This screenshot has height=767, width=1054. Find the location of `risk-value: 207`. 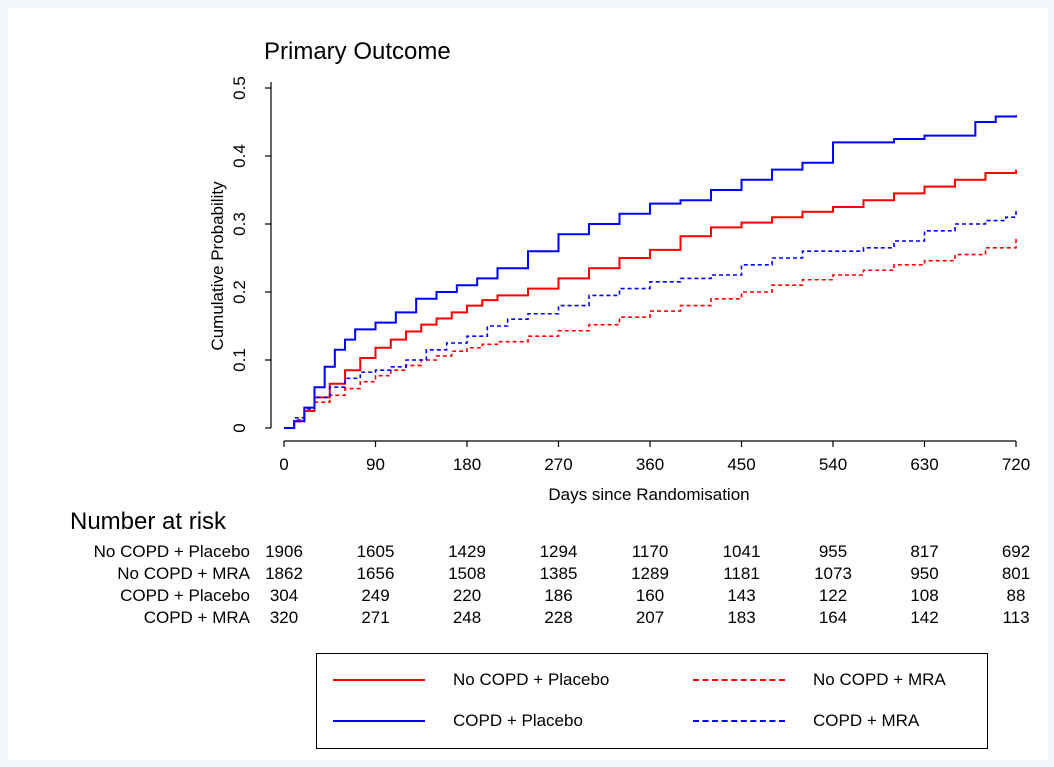

risk-value: 207 is located at coordinates (650, 617).